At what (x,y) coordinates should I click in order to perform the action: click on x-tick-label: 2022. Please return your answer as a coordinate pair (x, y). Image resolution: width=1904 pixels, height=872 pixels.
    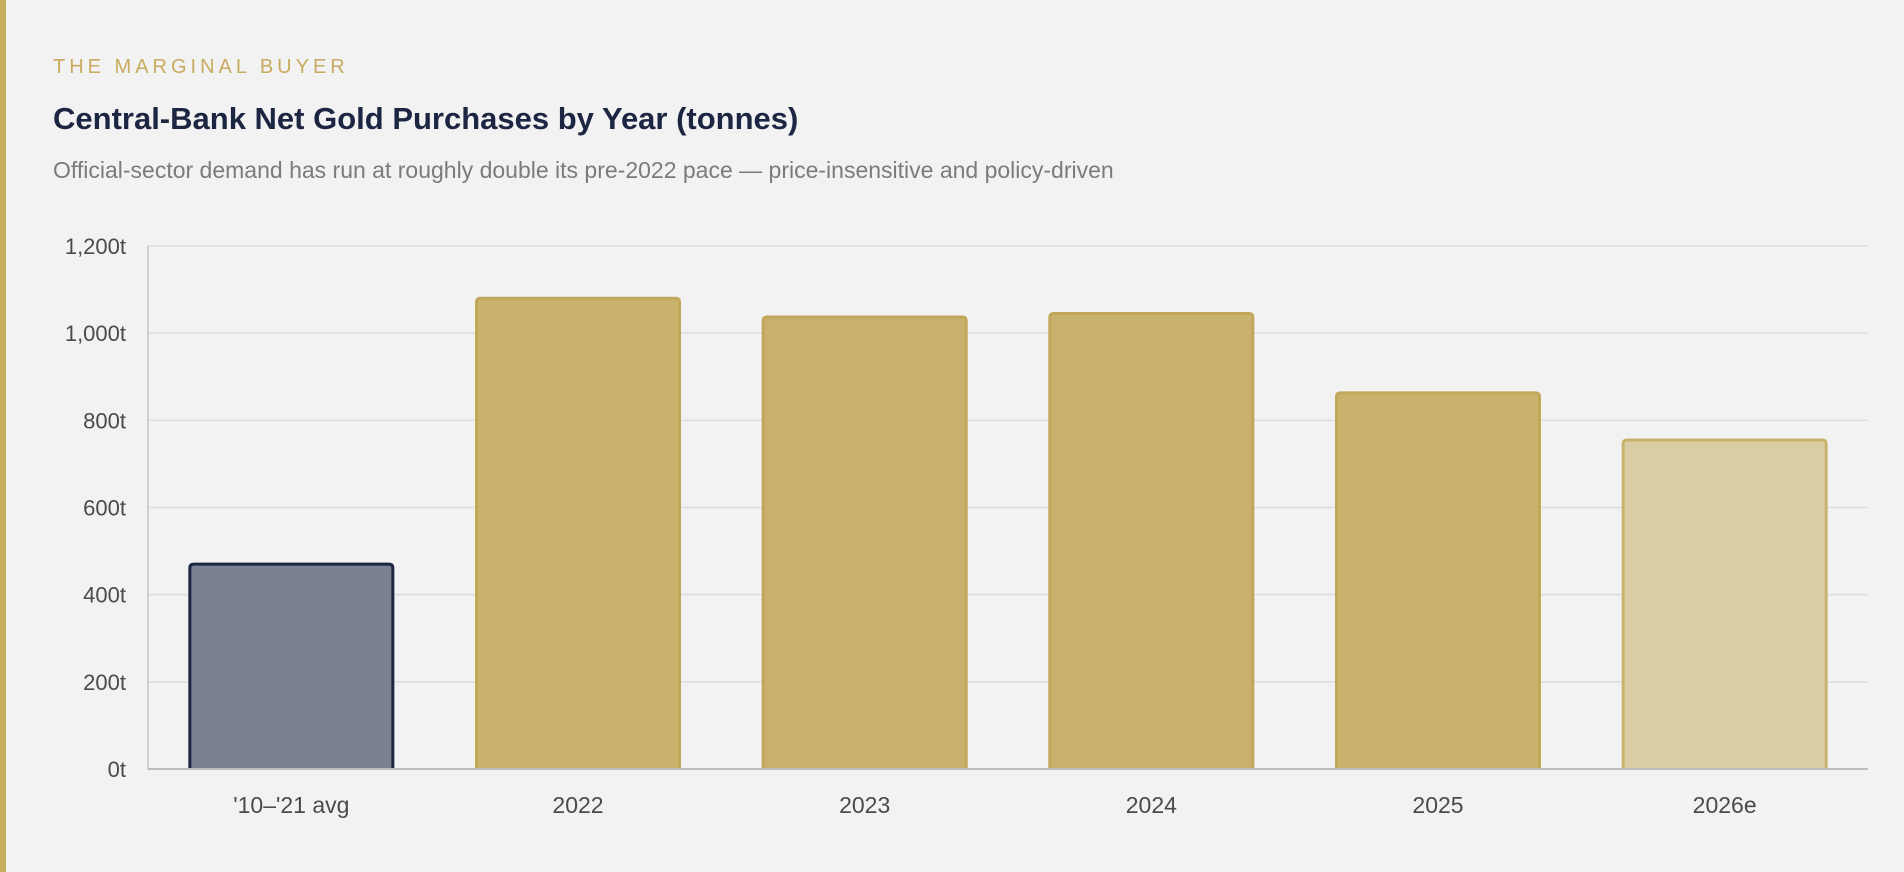
    Looking at the image, I should click on (577, 805).